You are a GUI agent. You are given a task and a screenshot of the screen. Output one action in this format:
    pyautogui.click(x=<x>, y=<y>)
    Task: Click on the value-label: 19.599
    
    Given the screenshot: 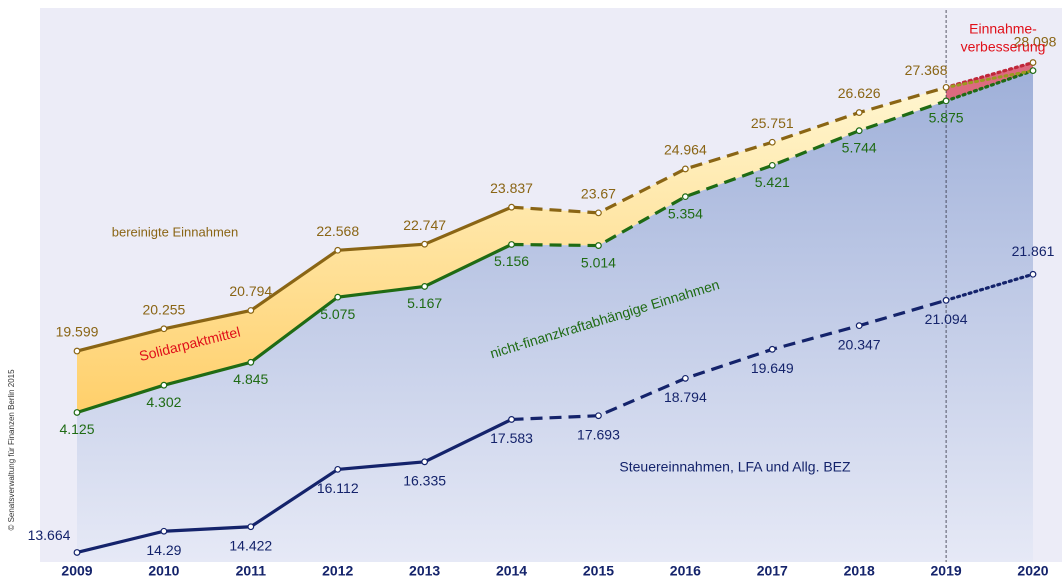 What is the action you would take?
    pyautogui.click(x=77, y=332)
    